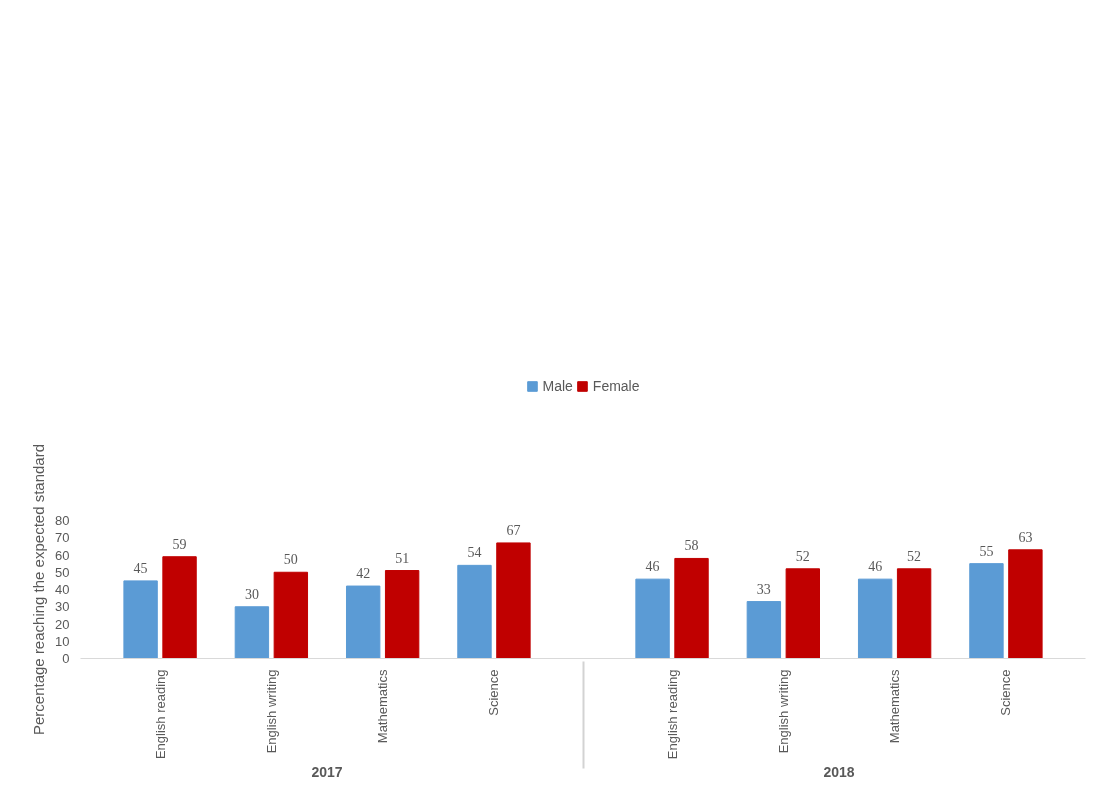 Image resolution: width=1094 pixels, height=789 pixels. What do you see at coordinates (62, 520) in the screenshot?
I see `y-tick-label: 80` at bounding box center [62, 520].